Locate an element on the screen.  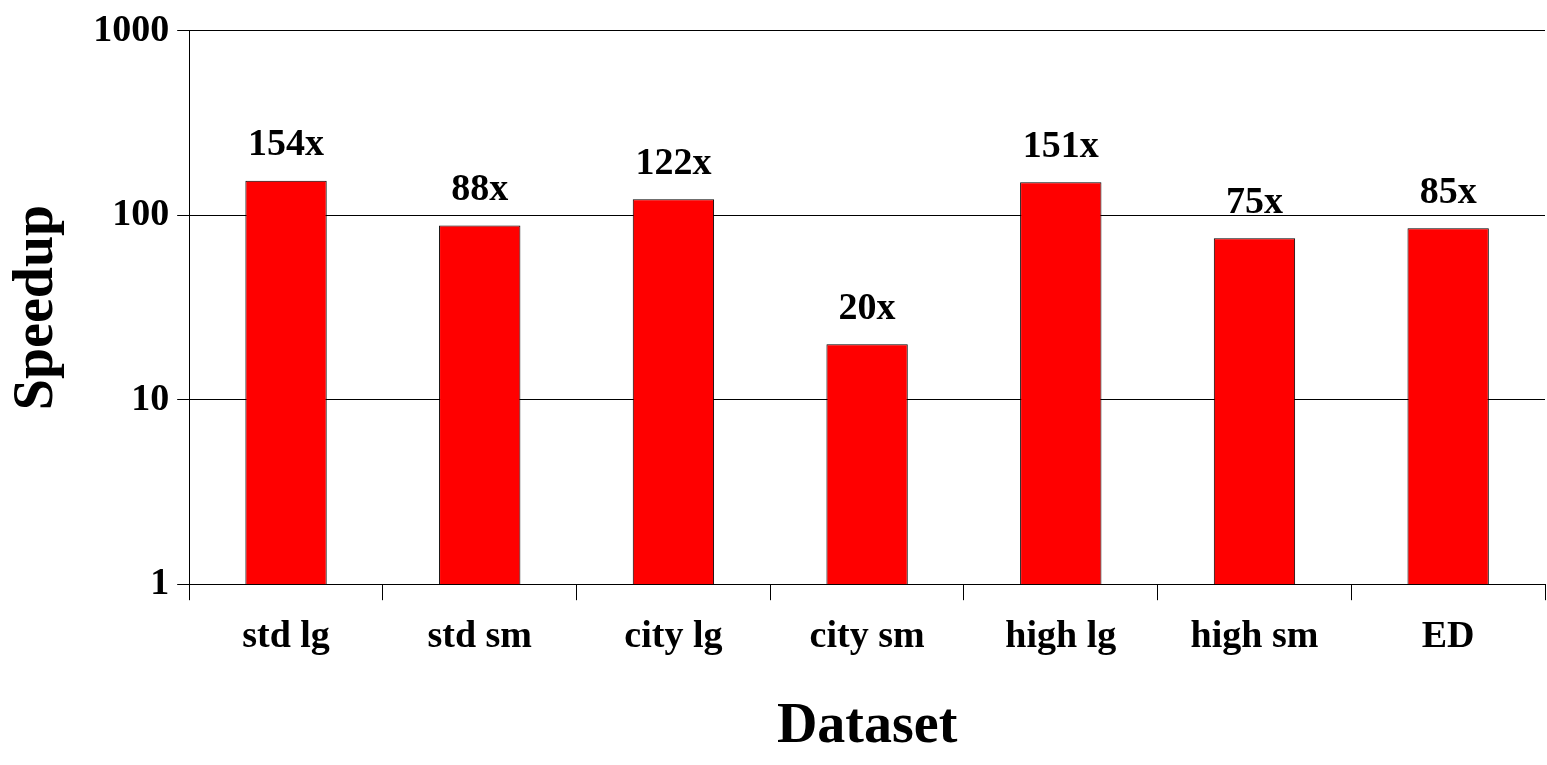
data-label: 122x is located at coordinates (673, 161).